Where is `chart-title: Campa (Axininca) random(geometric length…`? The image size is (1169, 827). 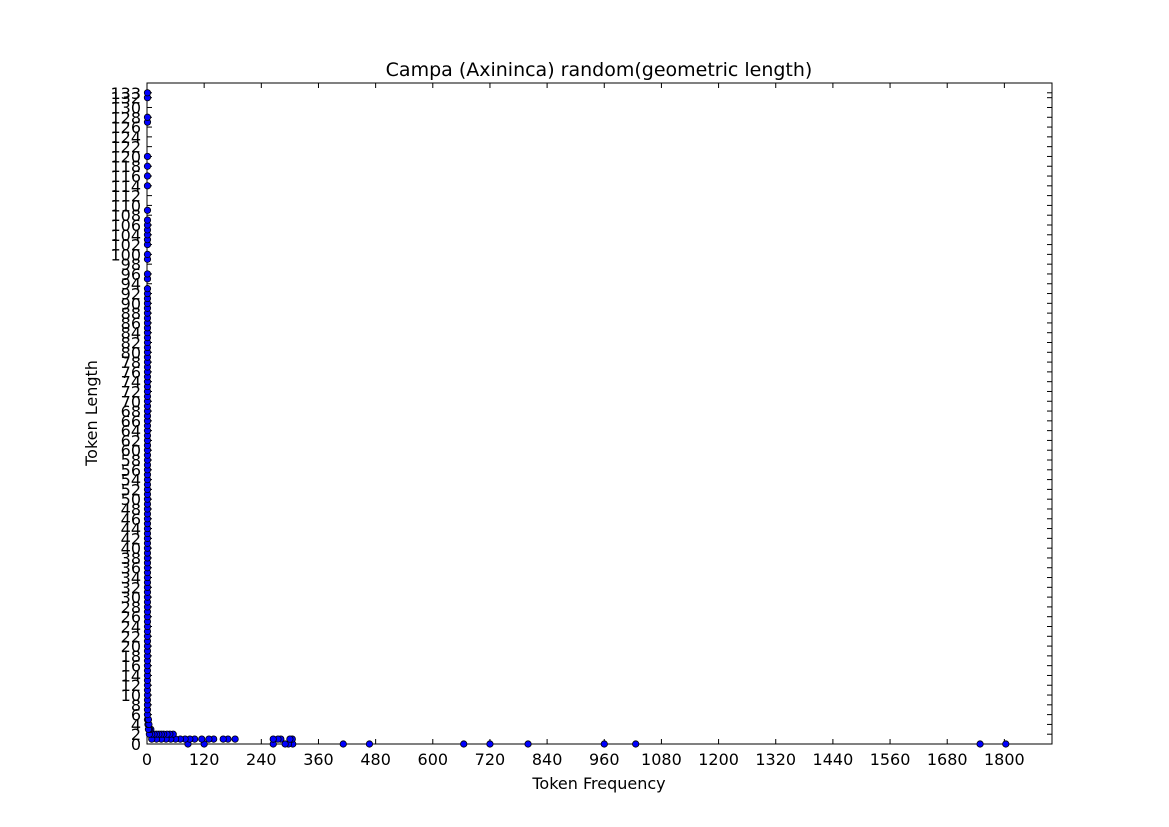 chart-title: Campa (Axininca) random(geometric length… is located at coordinates (599, 70).